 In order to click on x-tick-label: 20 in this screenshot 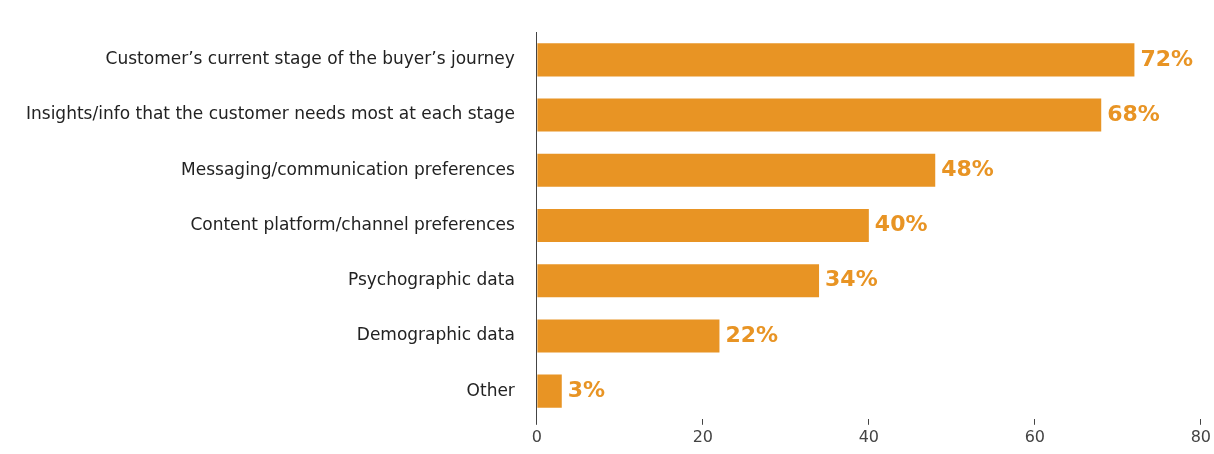, I will do `click(703, 436)`.